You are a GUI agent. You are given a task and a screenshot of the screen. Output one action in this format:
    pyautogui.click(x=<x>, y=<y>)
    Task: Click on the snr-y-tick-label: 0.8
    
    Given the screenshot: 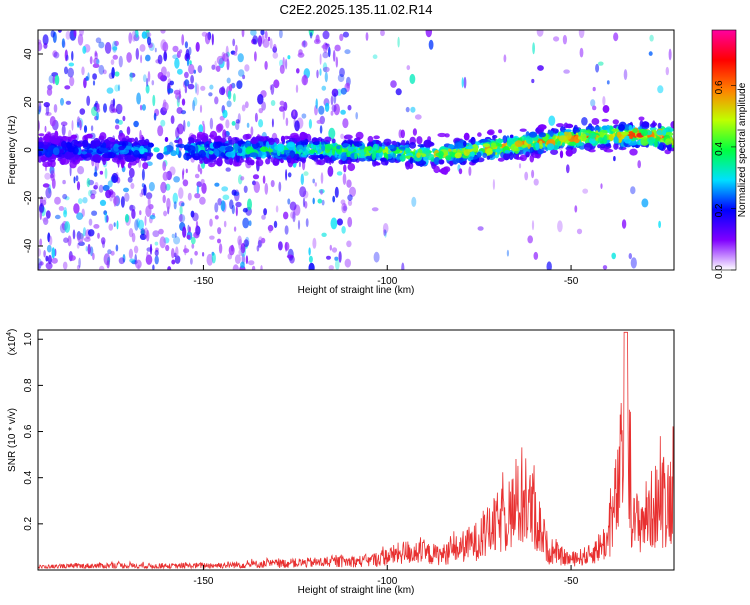 What is the action you would take?
    pyautogui.click(x=28, y=385)
    